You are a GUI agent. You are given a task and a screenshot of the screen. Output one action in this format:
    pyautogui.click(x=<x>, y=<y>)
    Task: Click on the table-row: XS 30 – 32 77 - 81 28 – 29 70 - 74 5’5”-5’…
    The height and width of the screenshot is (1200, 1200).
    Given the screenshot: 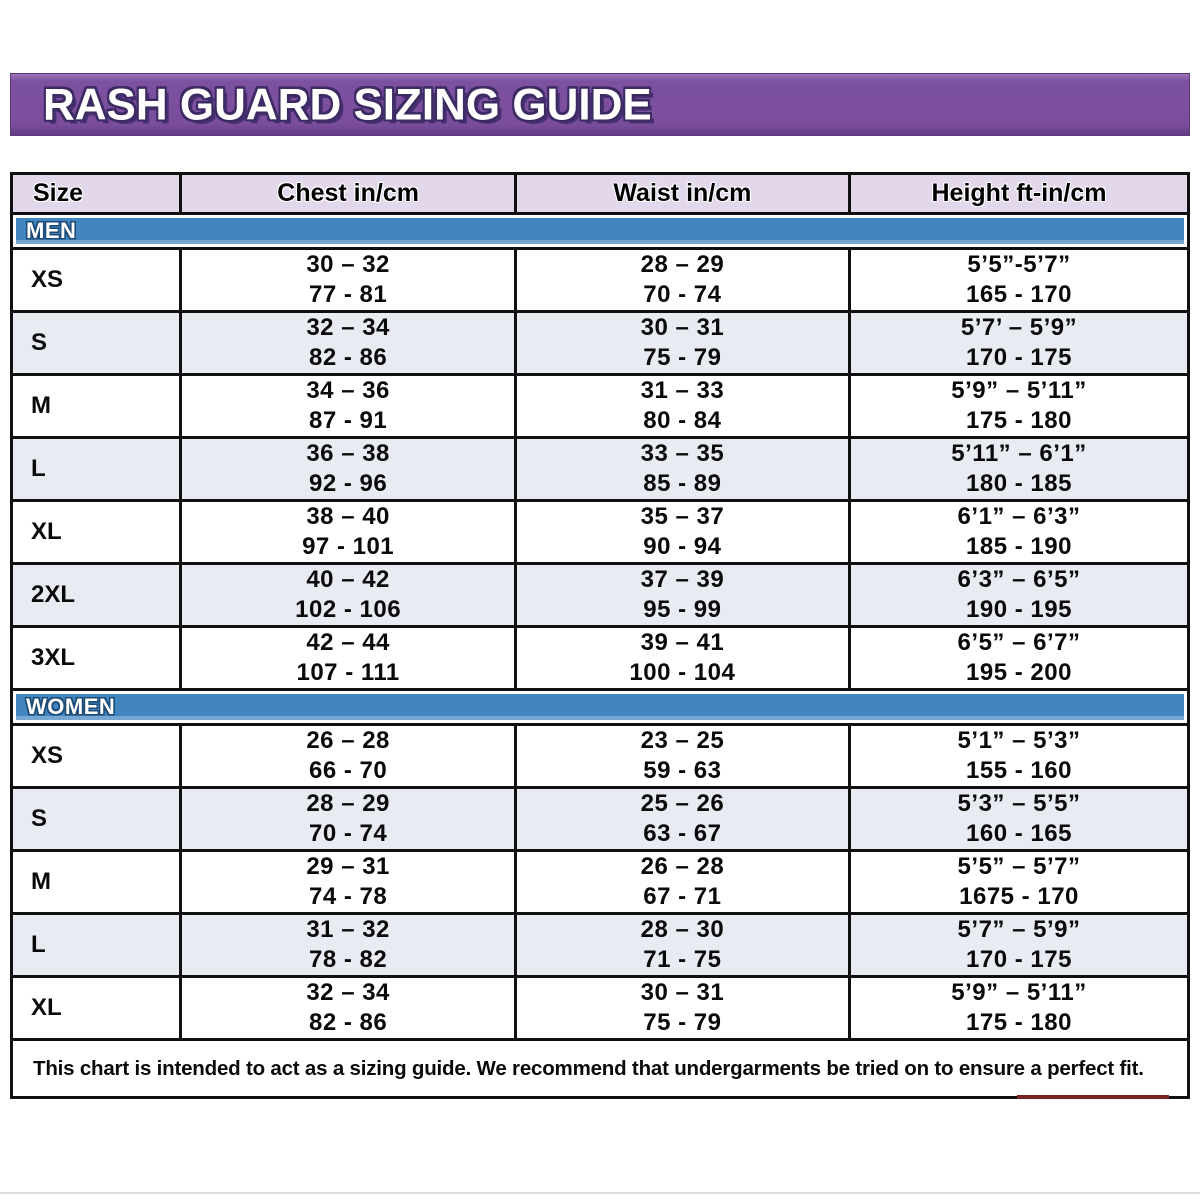 What is the action you would take?
    pyautogui.click(x=599, y=280)
    